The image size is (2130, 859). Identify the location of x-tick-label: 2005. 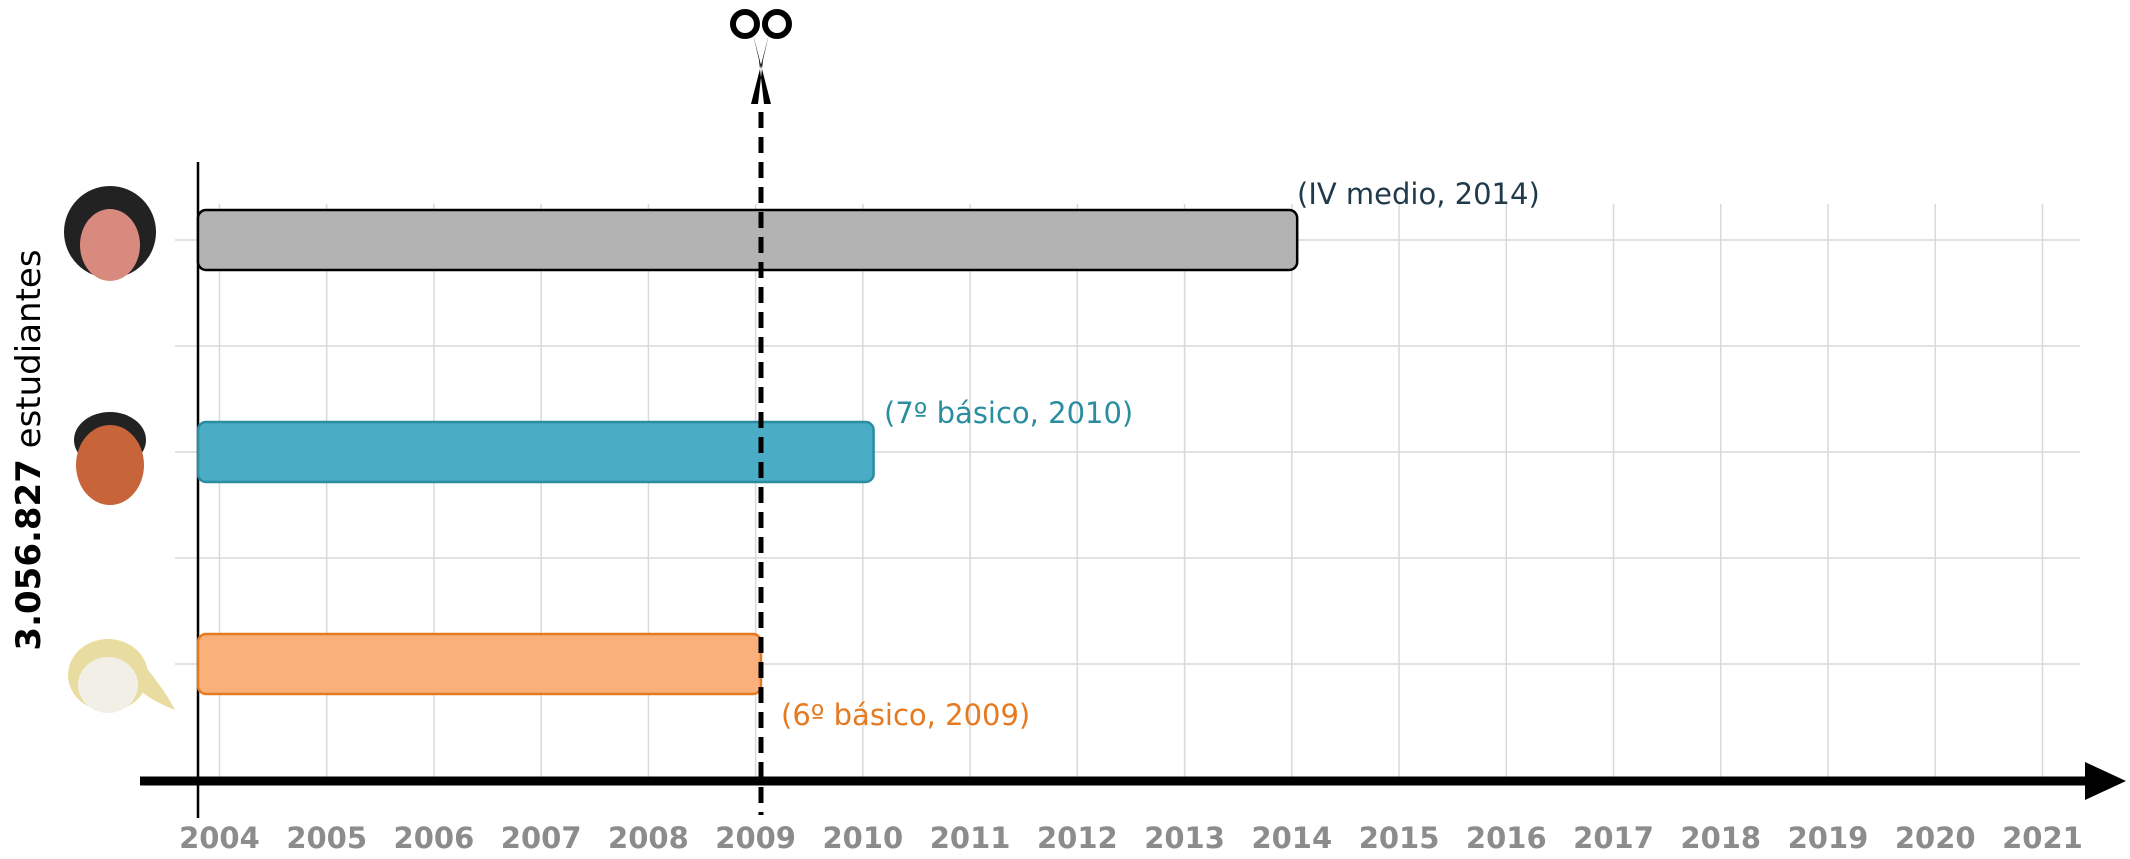
(326, 838).